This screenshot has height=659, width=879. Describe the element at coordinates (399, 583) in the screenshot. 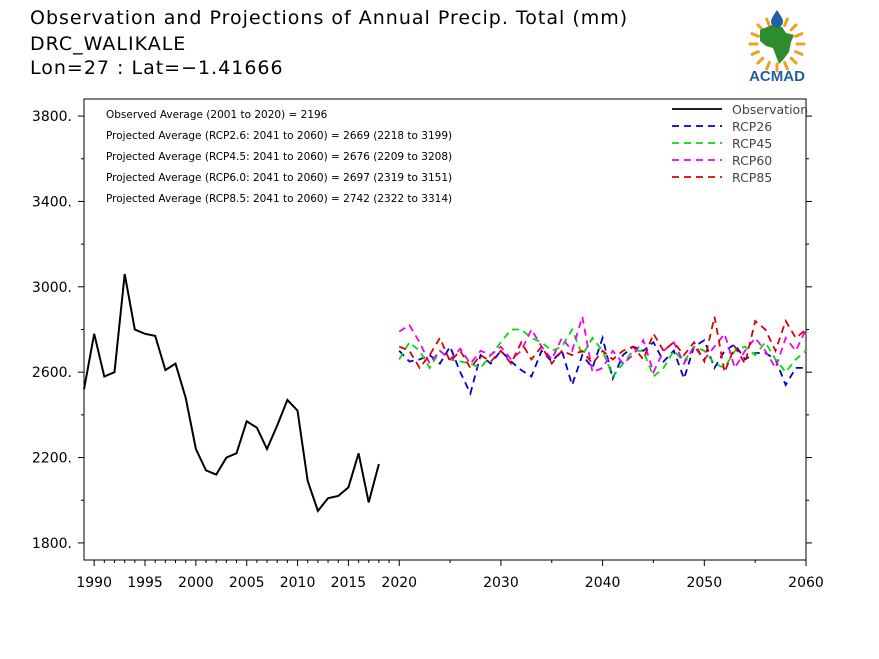

I see `x-tick-label: 2020` at that location.